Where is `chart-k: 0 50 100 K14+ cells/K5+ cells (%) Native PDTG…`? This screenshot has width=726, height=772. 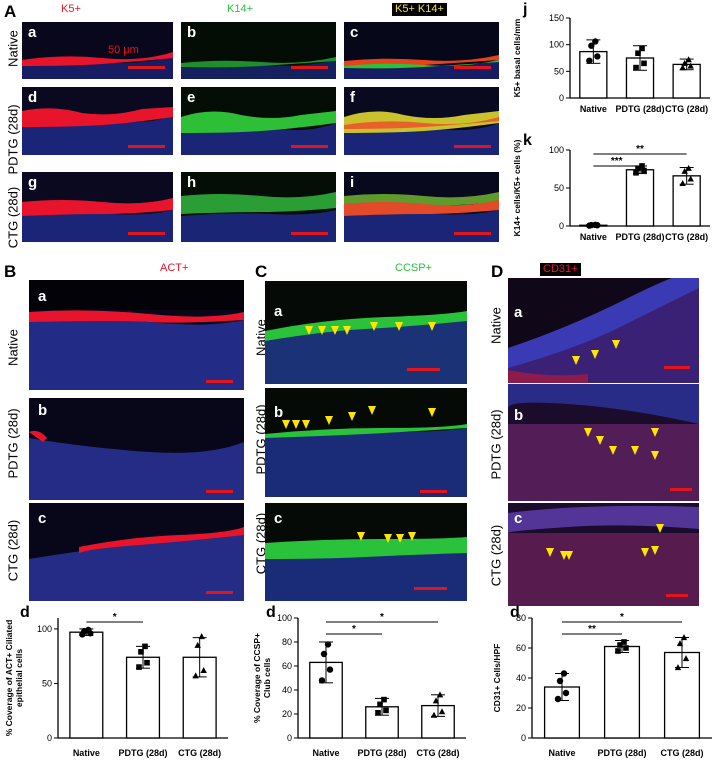 chart-k: 0 50 100 K14+ cells/K5+ cells (%) Native PDTG… is located at coordinates (611, 191).